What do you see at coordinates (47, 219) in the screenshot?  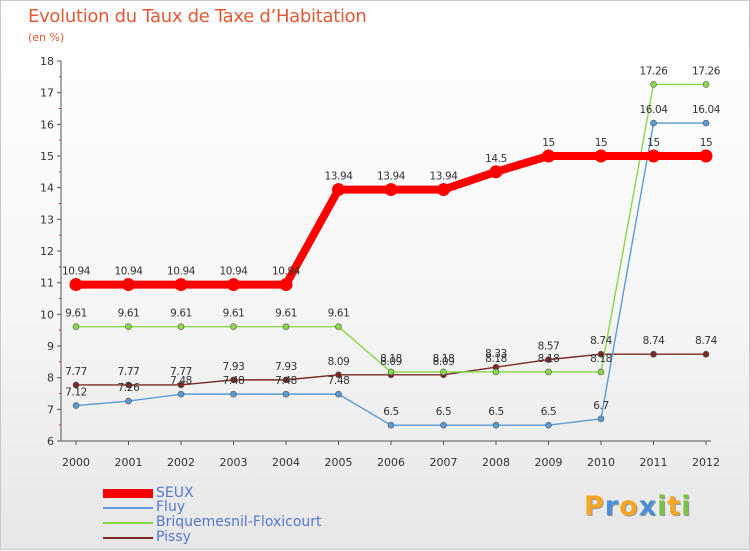 I see `y-tick-label: 13` at bounding box center [47, 219].